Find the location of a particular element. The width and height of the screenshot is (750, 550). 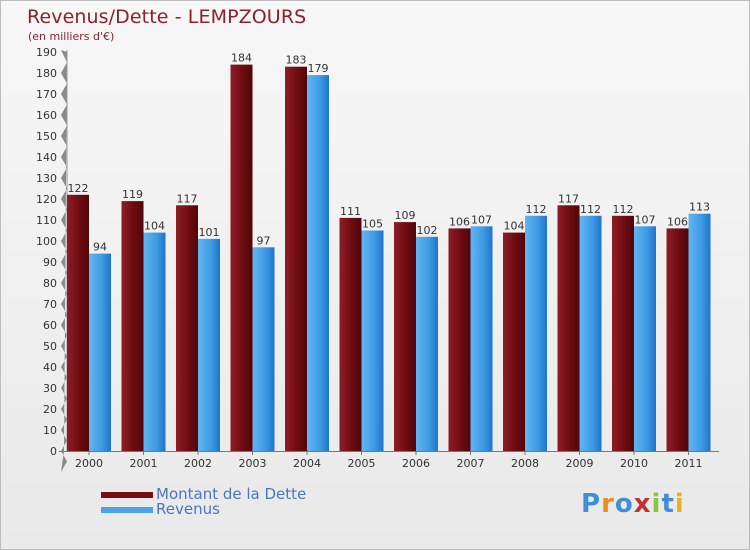

y-tick-label: 90 is located at coordinates (50, 262).